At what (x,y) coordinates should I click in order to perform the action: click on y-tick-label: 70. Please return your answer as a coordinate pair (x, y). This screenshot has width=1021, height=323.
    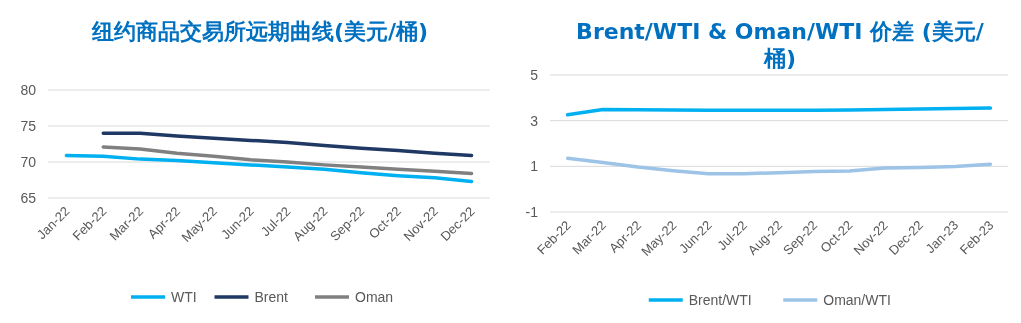
    Looking at the image, I should click on (28, 162).